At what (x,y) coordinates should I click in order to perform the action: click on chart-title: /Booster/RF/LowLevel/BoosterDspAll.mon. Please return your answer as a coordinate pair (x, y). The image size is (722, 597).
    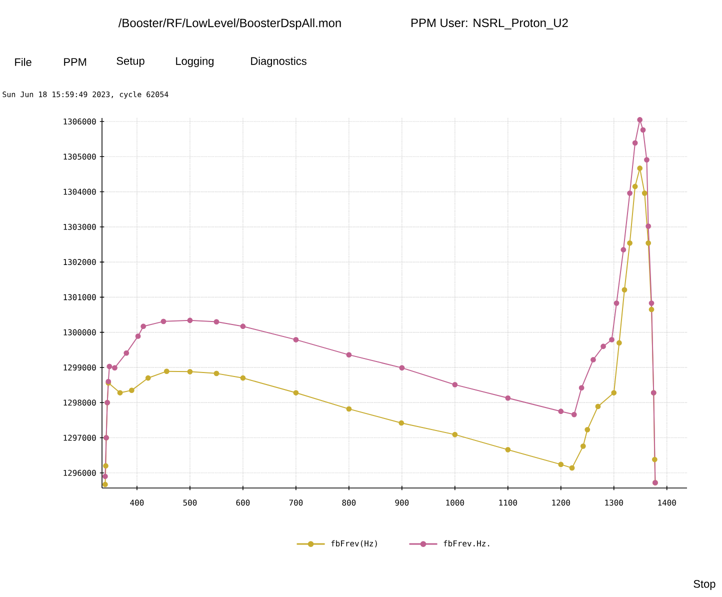
    Looking at the image, I should click on (229, 24).